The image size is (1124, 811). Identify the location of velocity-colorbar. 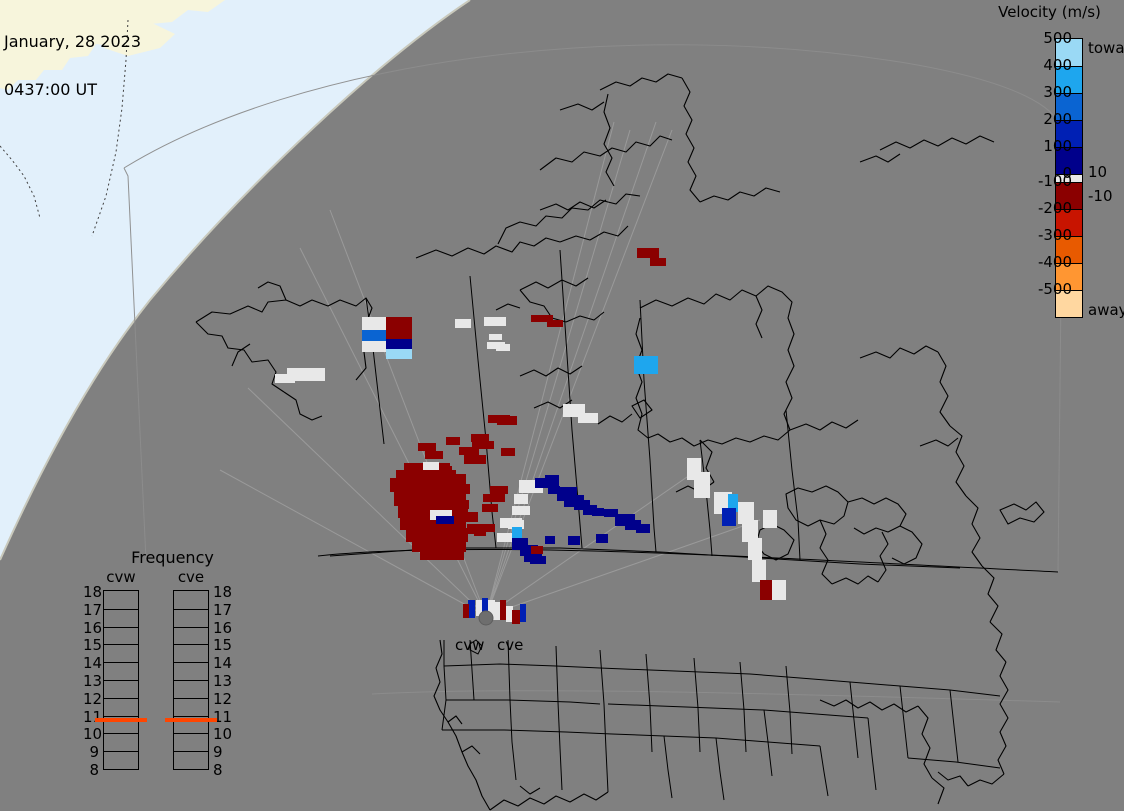
(1069, 178).